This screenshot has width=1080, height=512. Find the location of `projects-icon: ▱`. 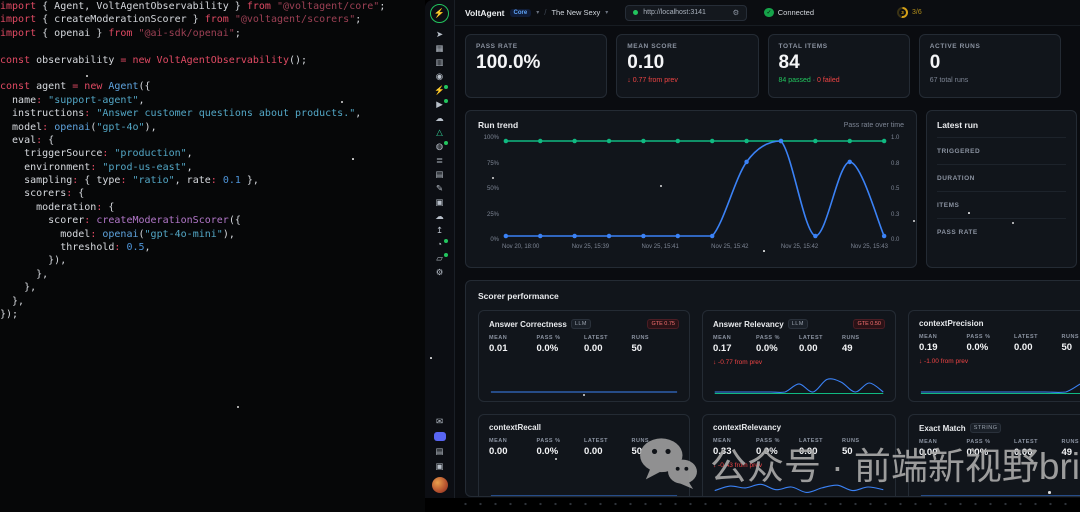

projects-icon: ▱ is located at coordinates (440, 258).